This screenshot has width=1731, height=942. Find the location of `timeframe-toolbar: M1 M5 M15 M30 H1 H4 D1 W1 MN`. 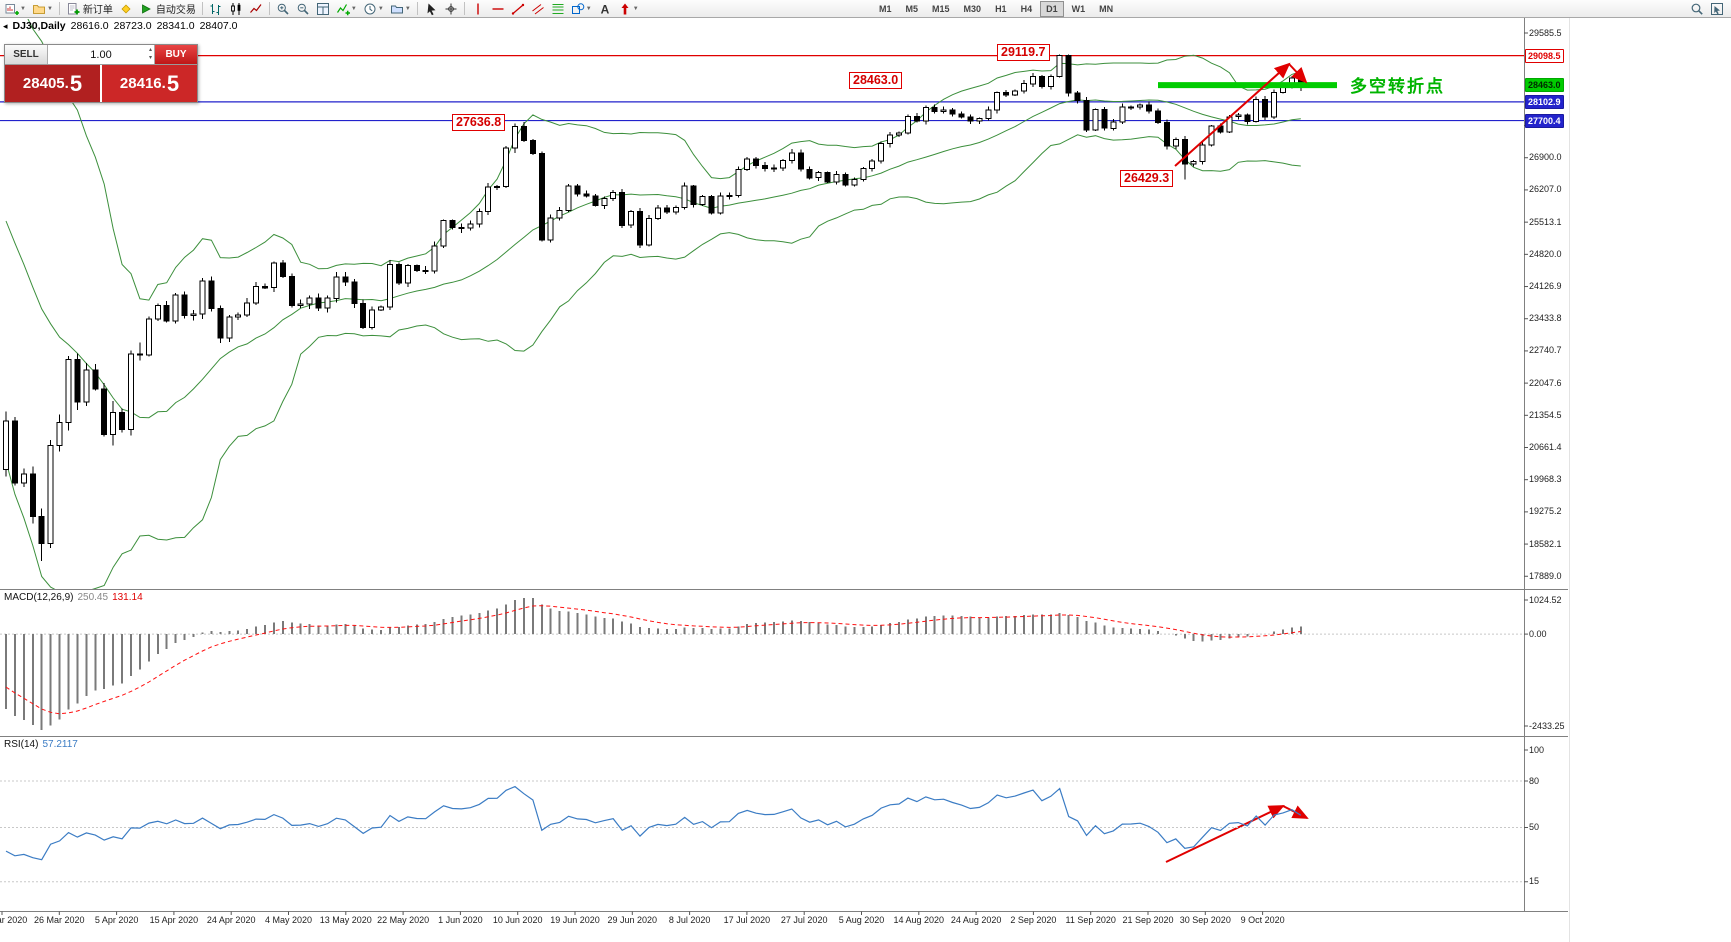

timeframe-toolbar: M1 M5 M15 M30 H1 H4 D1 W1 MN is located at coordinates (996, 9).